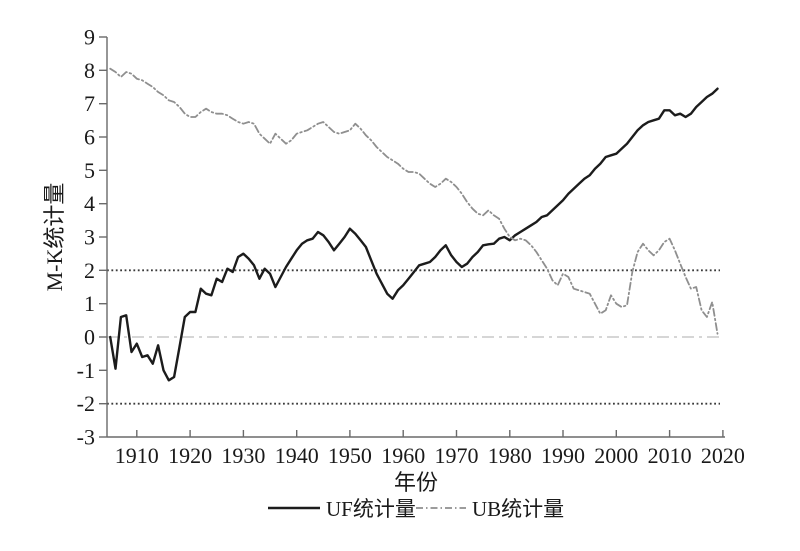  What do you see at coordinates (723, 455) in the screenshot?
I see `x-tick-label: 2020` at bounding box center [723, 455].